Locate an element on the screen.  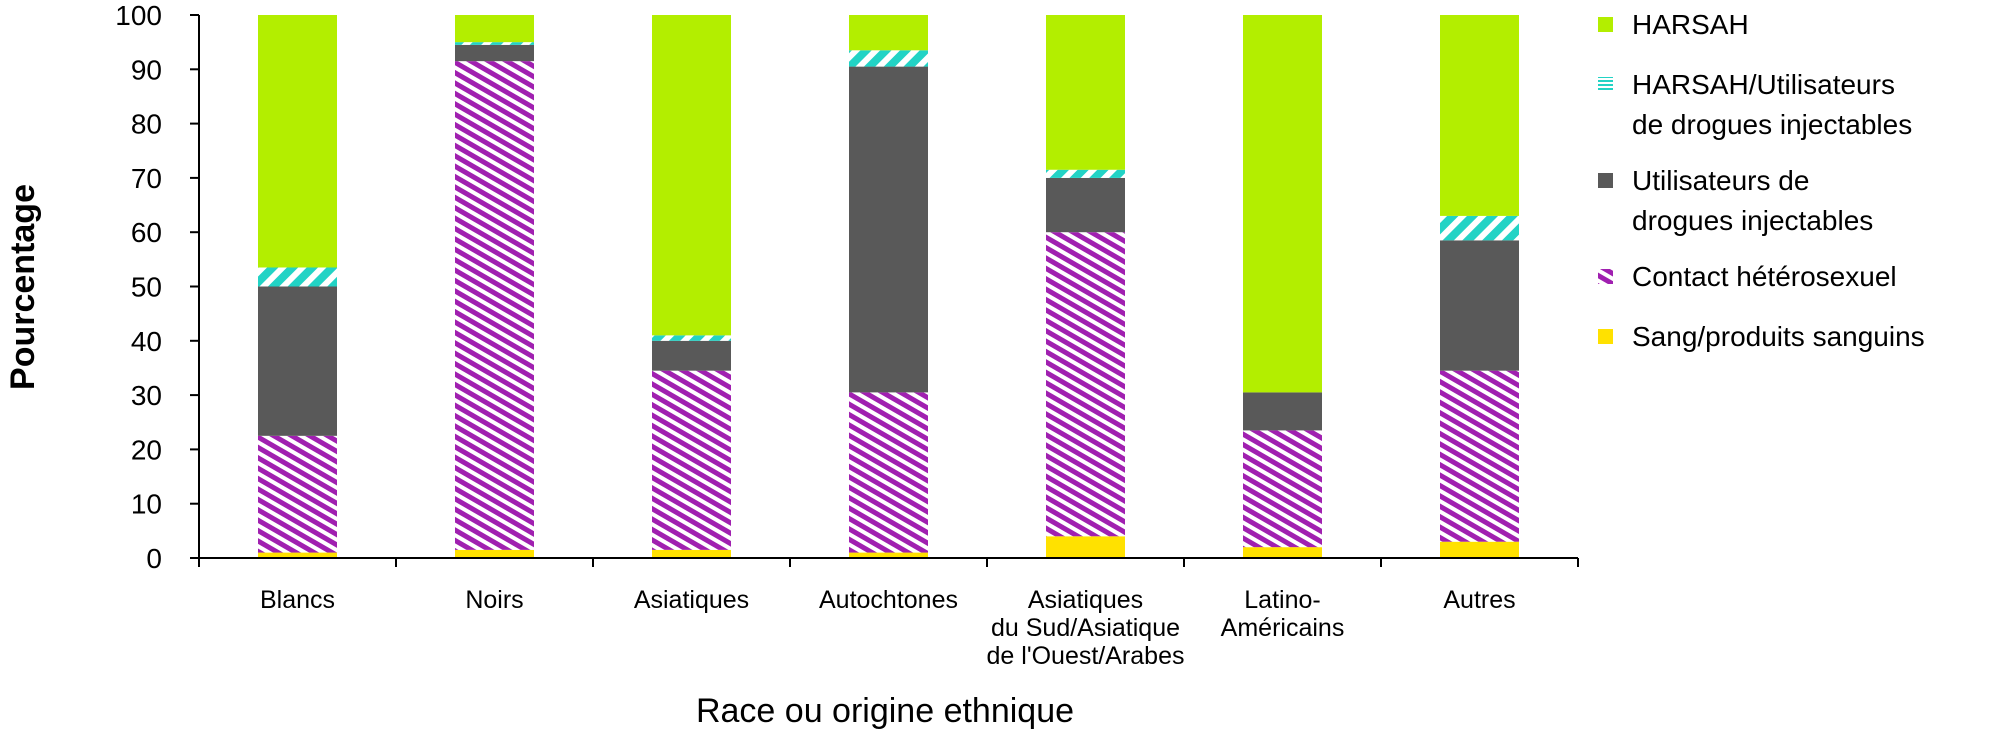
y-tick-label: 10 is located at coordinates (146, 504).